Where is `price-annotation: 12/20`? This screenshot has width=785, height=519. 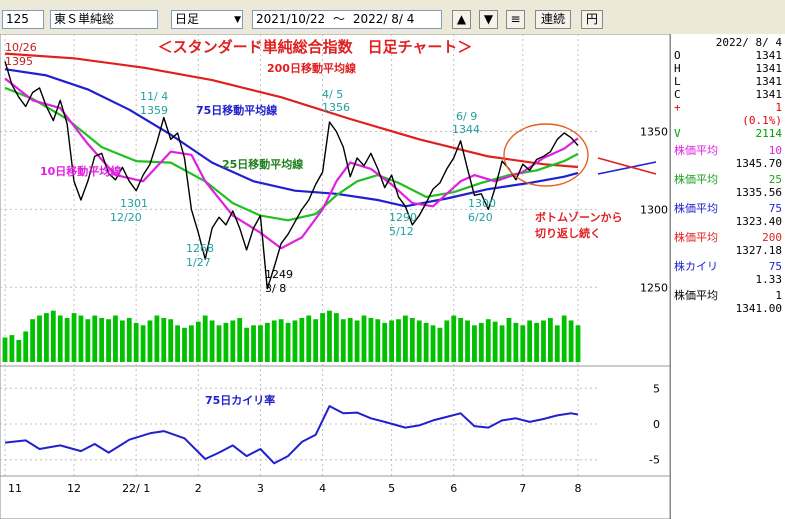
price-annotation: 12/20 is located at coordinates (126, 217).